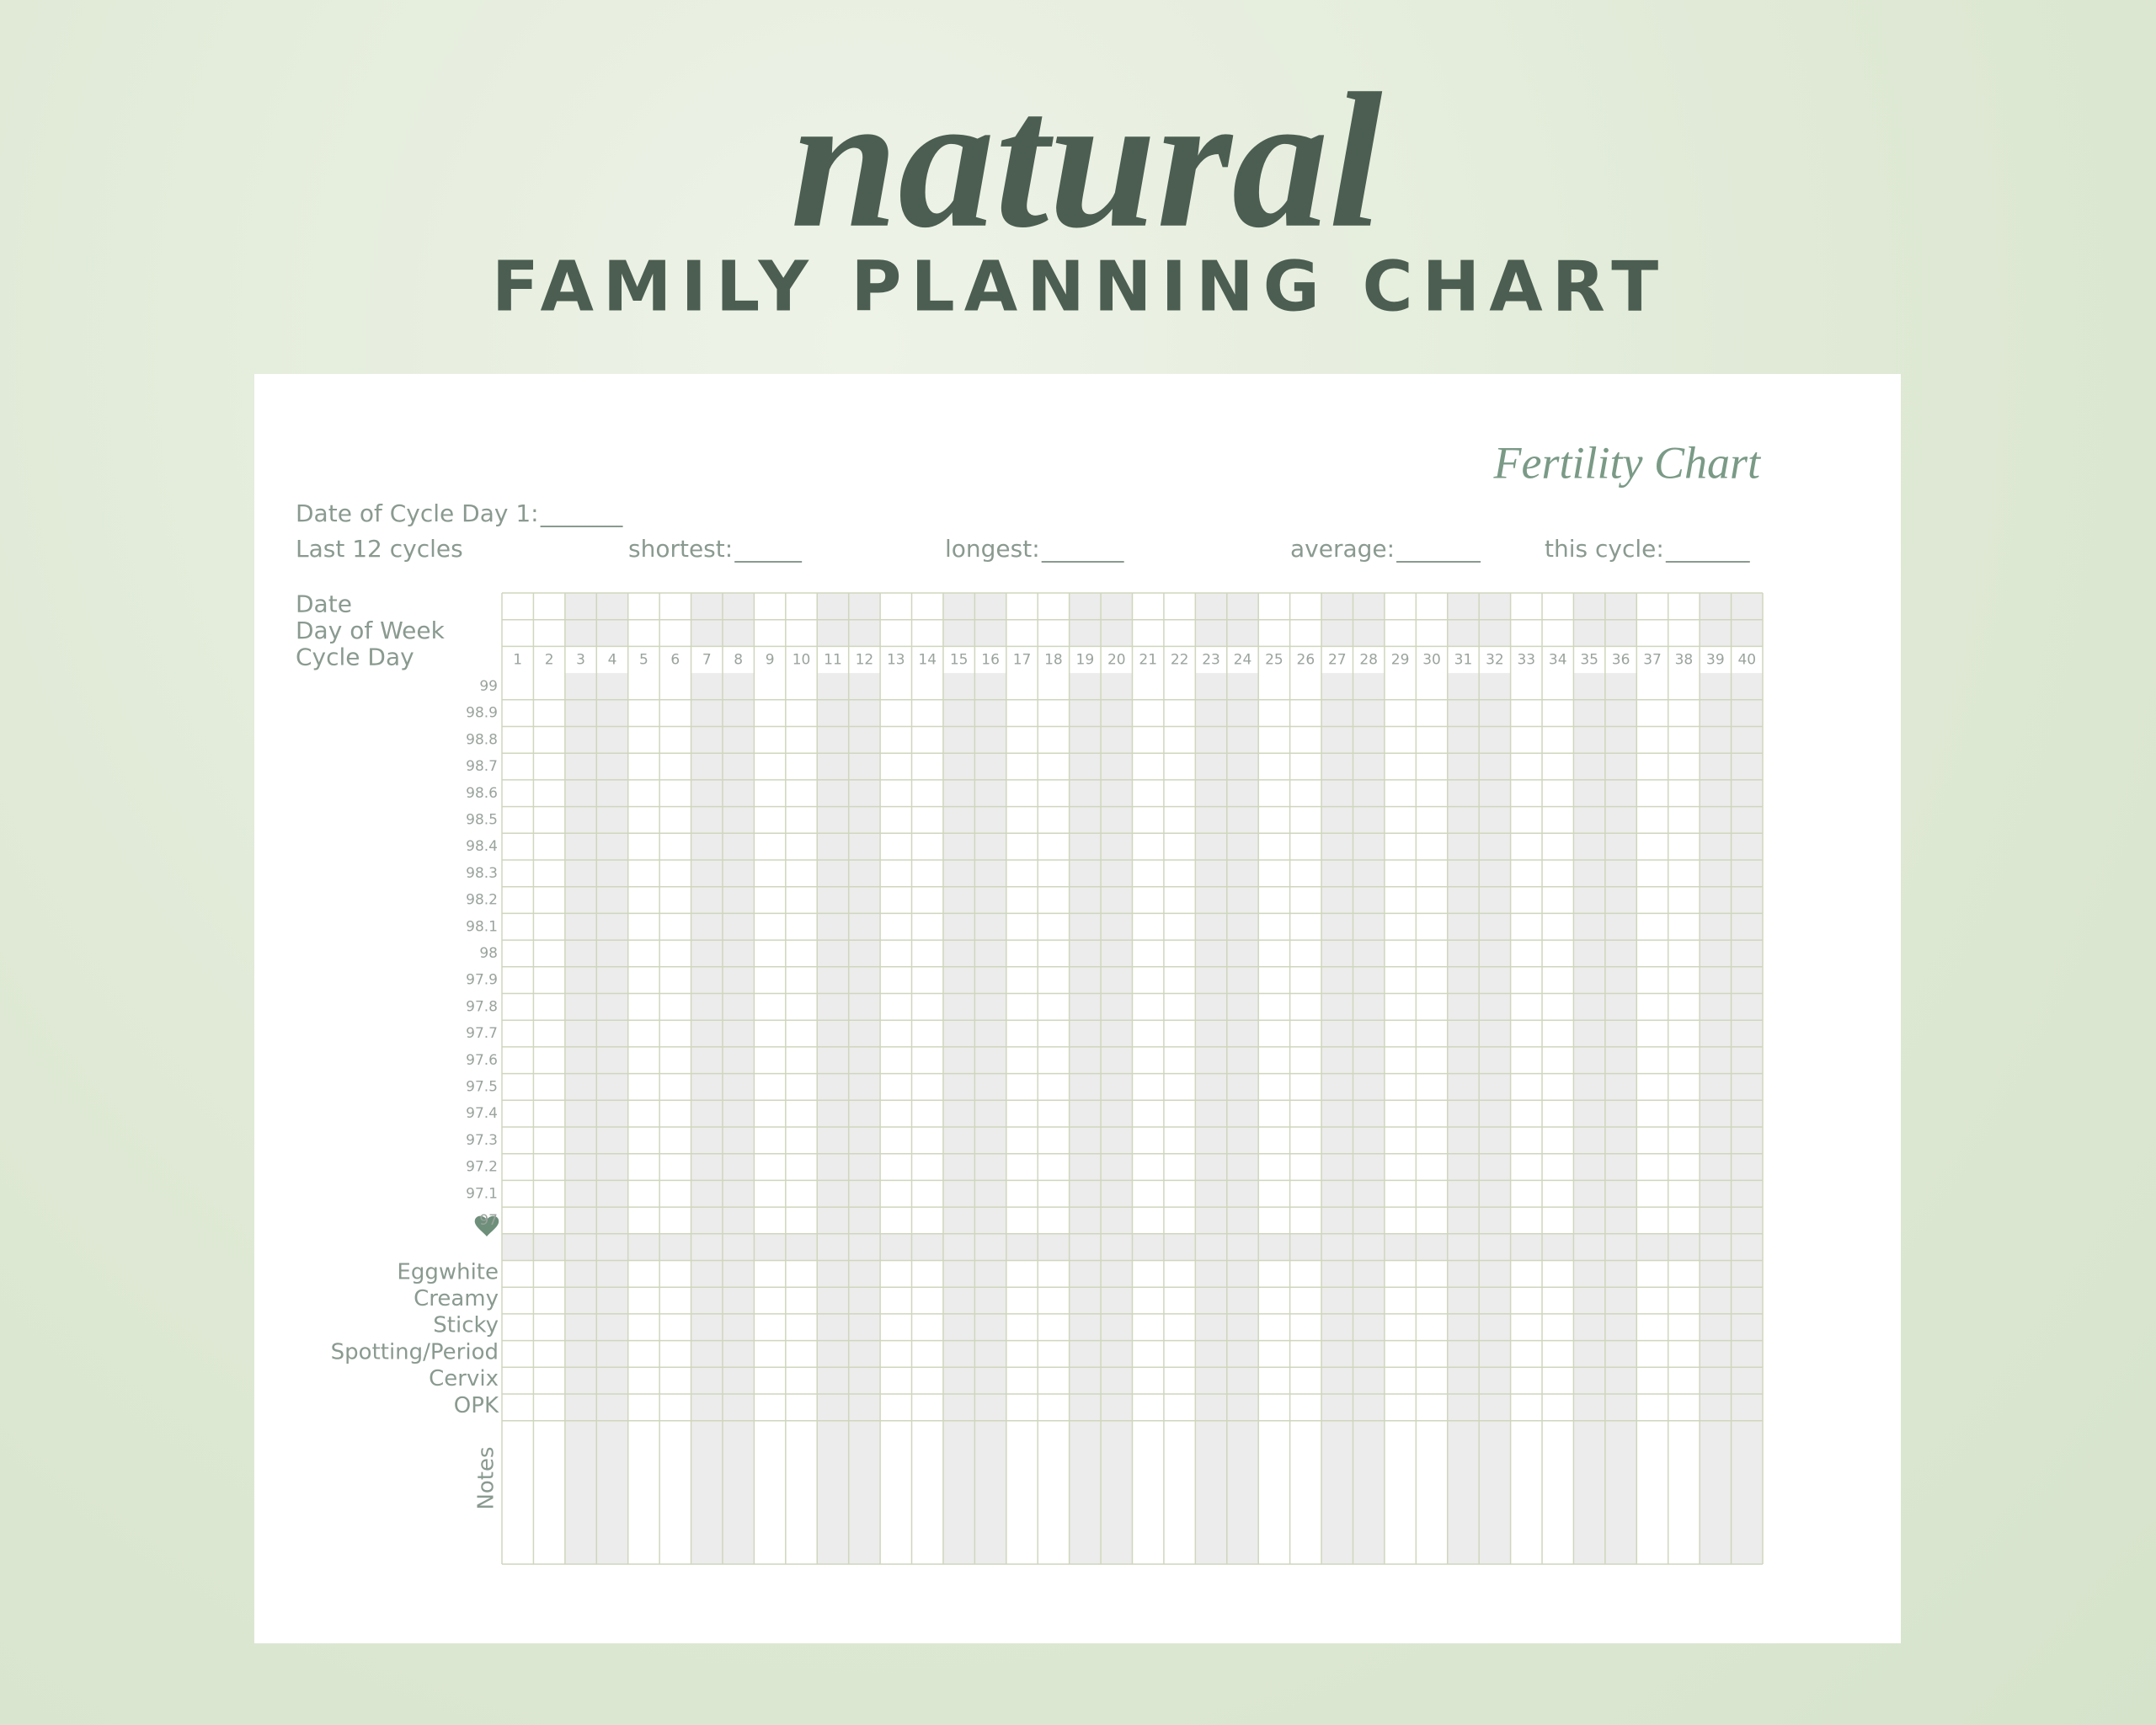 This screenshot has width=2156, height=1725. Describe the element at coordinates (1368, 659) in the screenshot. I see `cycle-day: 28` at that location.